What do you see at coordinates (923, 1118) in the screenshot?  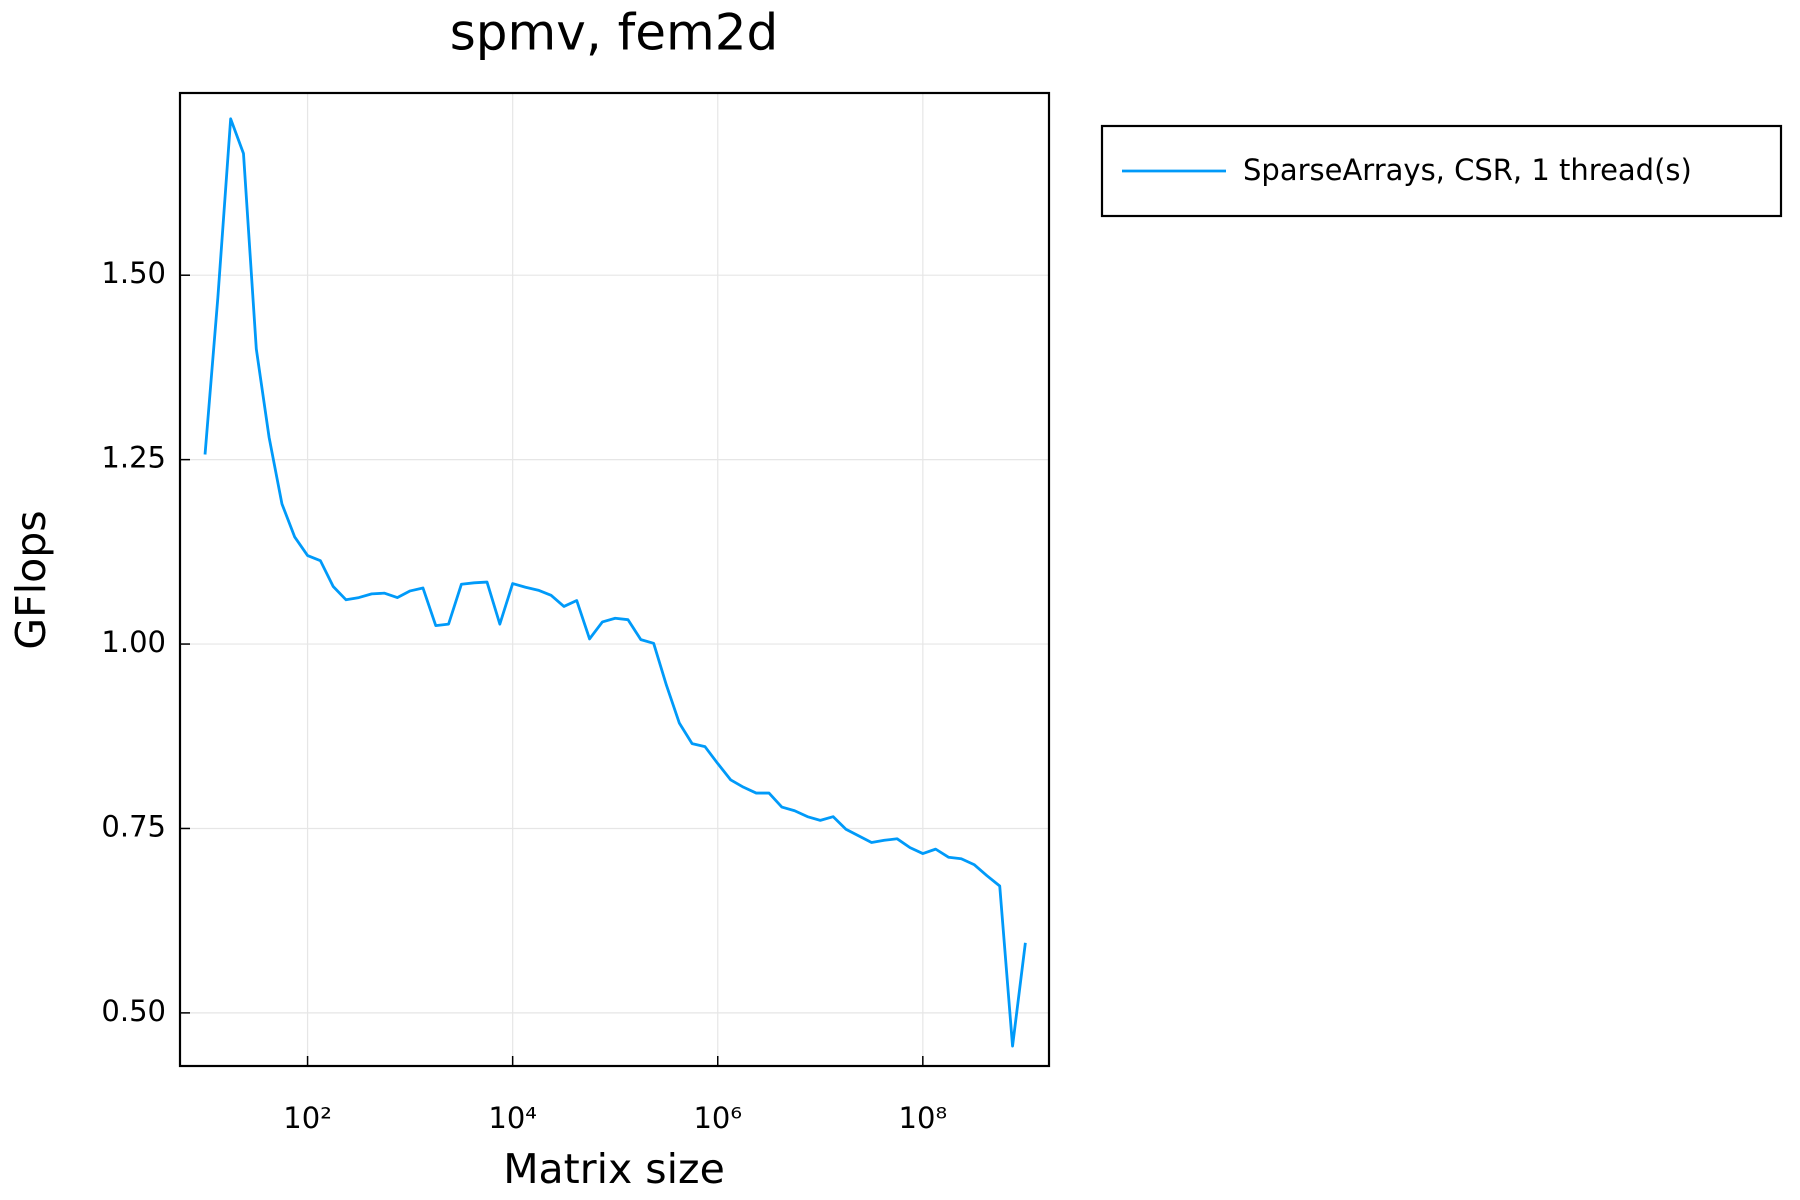 I see `x-tick-label: 10⁸` at bounding box center [923, 1118].